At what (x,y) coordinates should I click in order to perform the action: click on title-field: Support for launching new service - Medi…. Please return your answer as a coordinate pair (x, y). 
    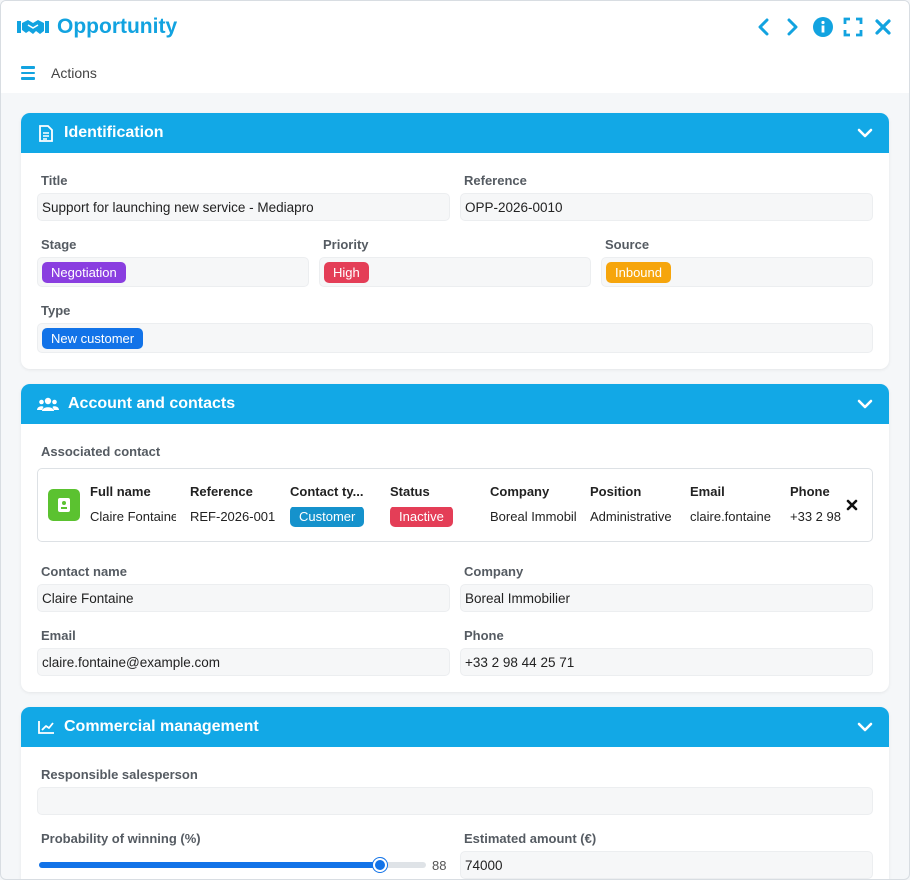
    Looking at the image, I should click on (243, 207).